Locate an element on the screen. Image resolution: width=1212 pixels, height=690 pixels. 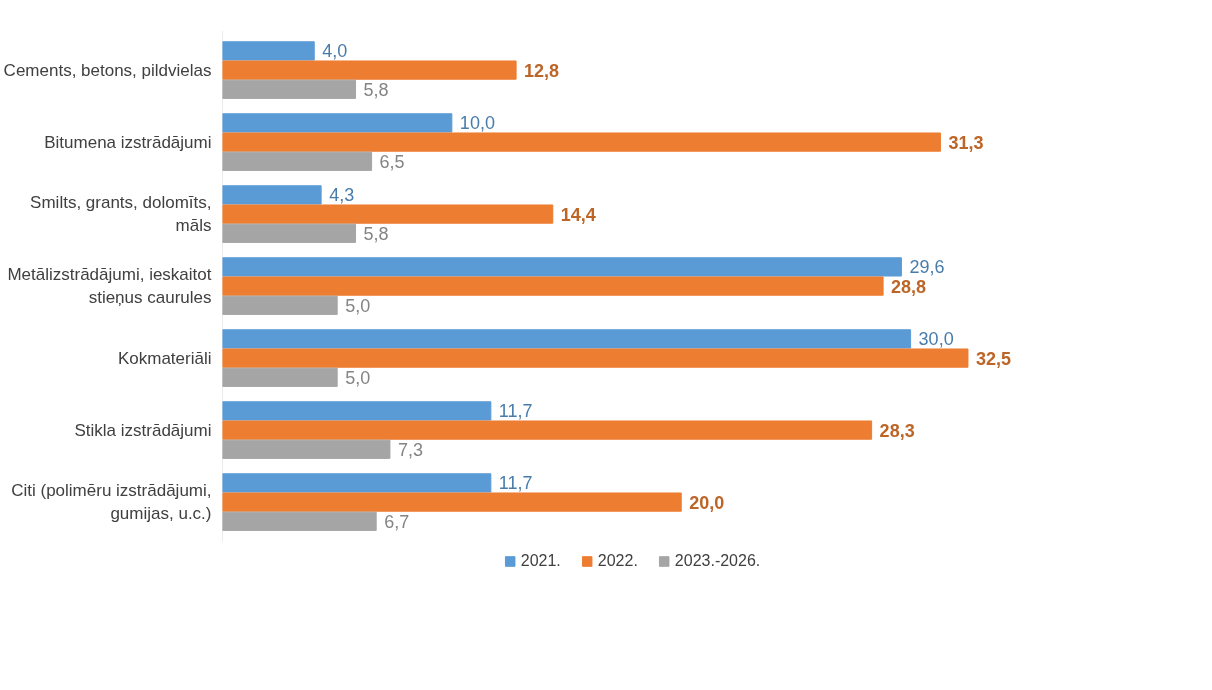
data-label: 30,0 is located at coordinates (936, 339).